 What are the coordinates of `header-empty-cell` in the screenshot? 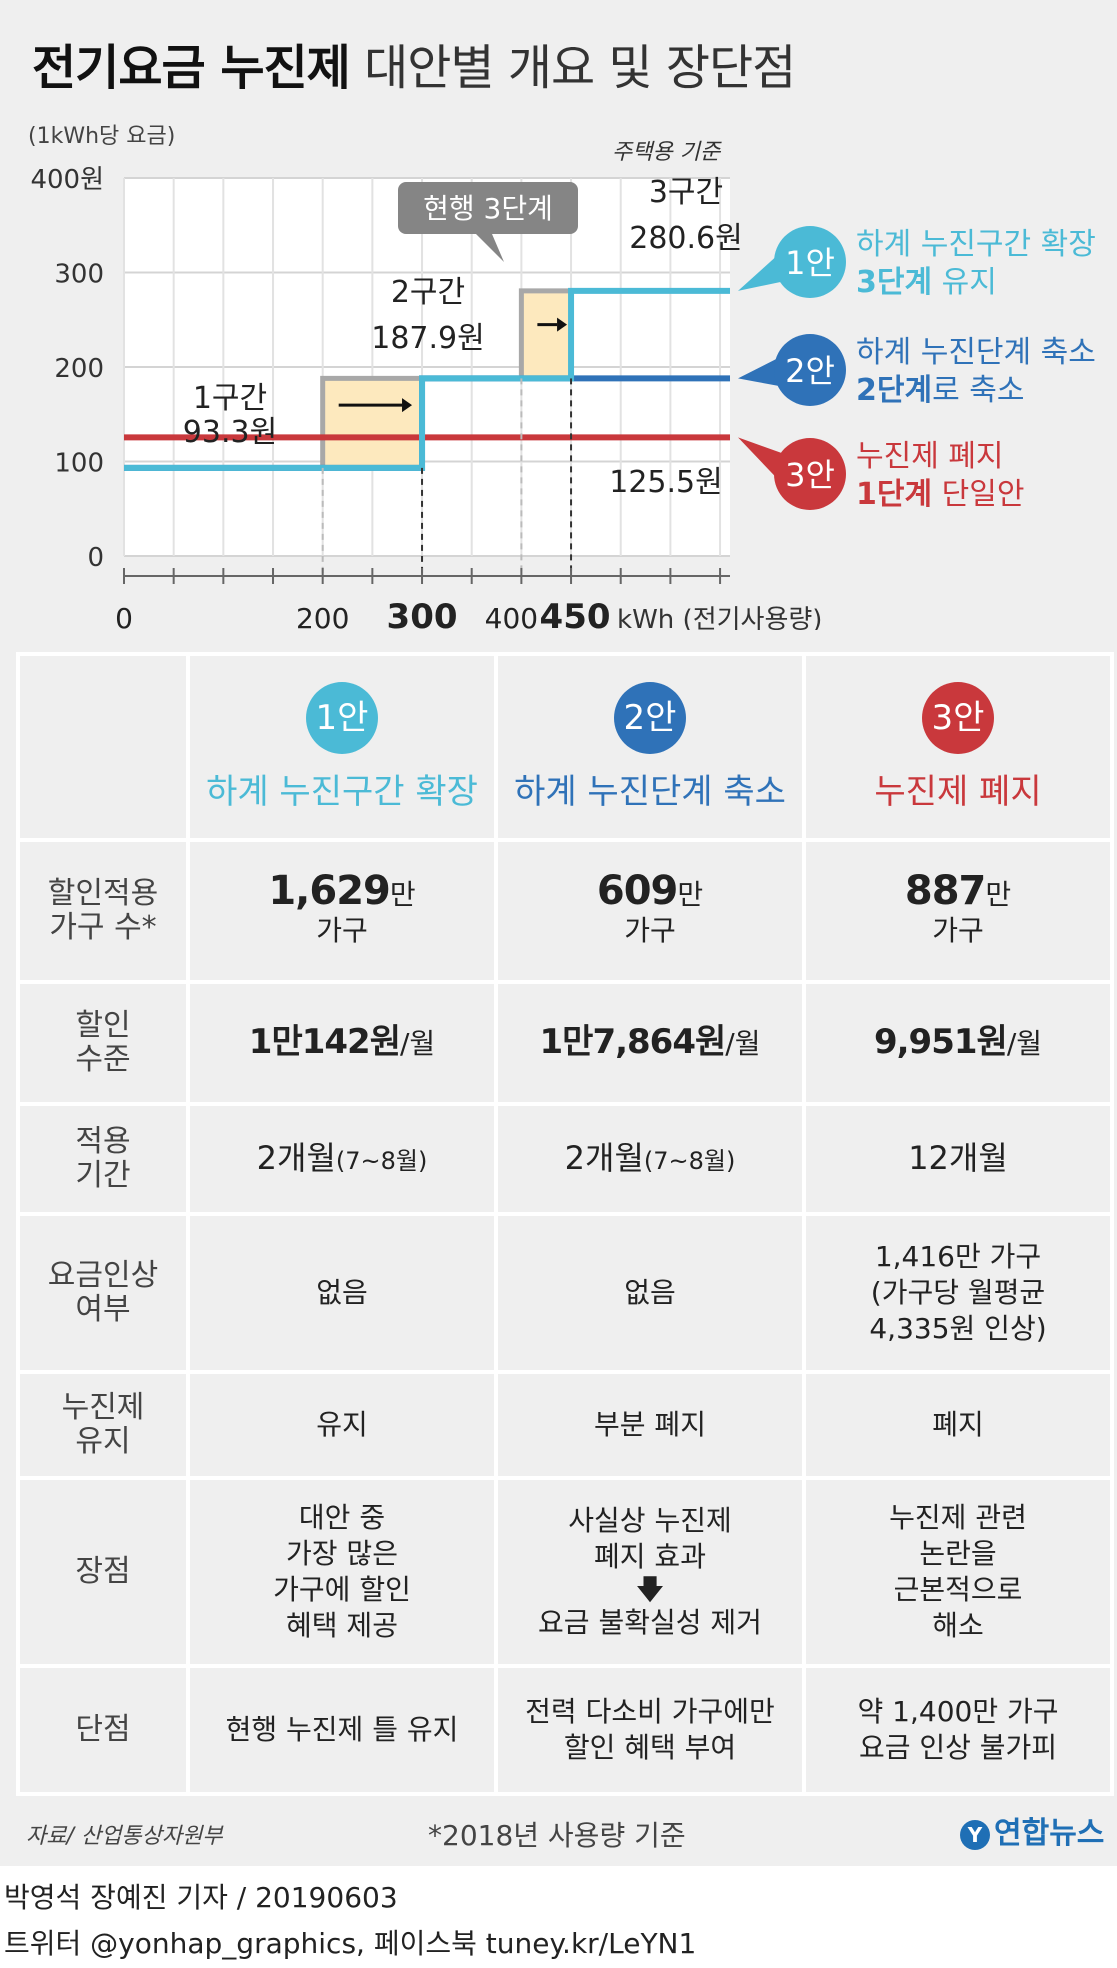 It's located at (103, 747).